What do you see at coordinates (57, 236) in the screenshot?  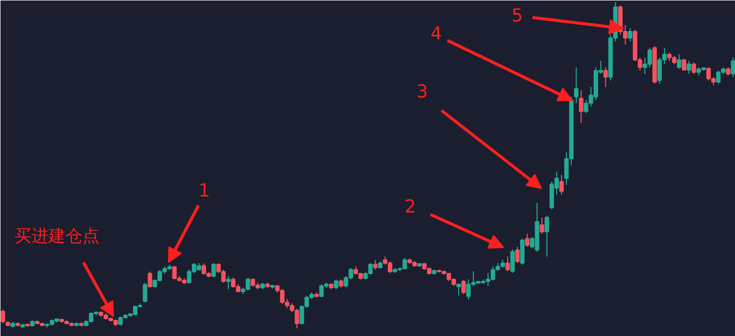 I see `annotation: 买进建仓点` at bounding box center [57, 236].